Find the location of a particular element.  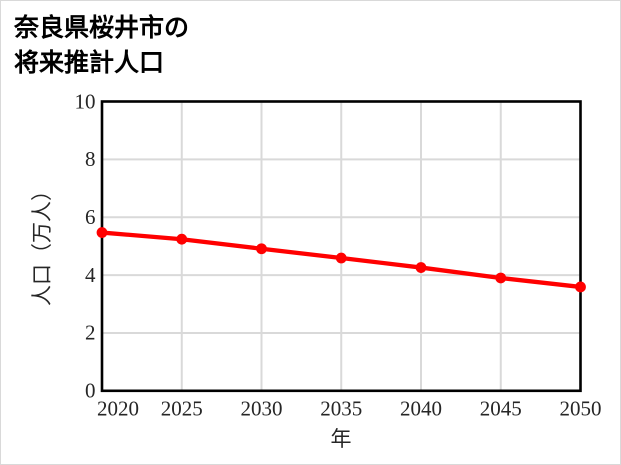

y-tick-label: 8 is located at coordinates (90, 159).